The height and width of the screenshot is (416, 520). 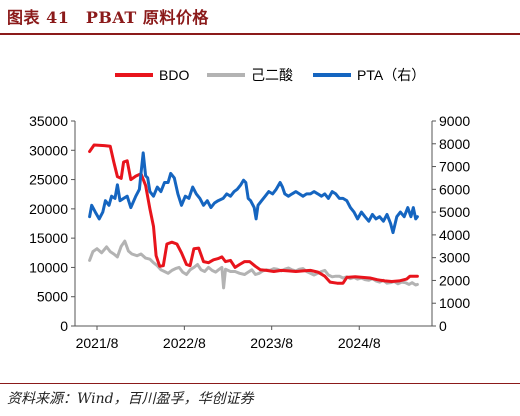 What do you see at coordinates (48, 121) in the screenshot?
I see `y-tick-label-left: 35000` at bounding box center [48, 121].